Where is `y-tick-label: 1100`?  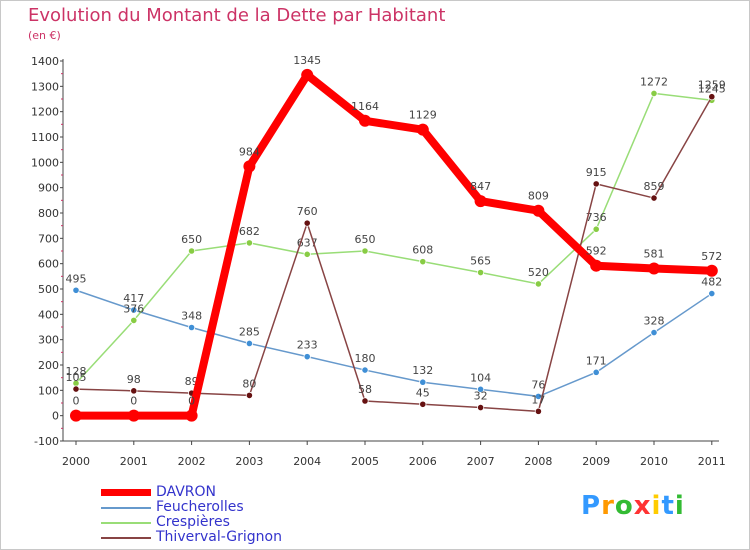 y-tick-label: 1100 is located at coordinates (45, 137).